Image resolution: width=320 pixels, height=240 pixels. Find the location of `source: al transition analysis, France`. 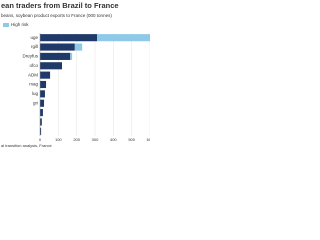

source: al transition analysis, France is located at coordinates (26, 145).